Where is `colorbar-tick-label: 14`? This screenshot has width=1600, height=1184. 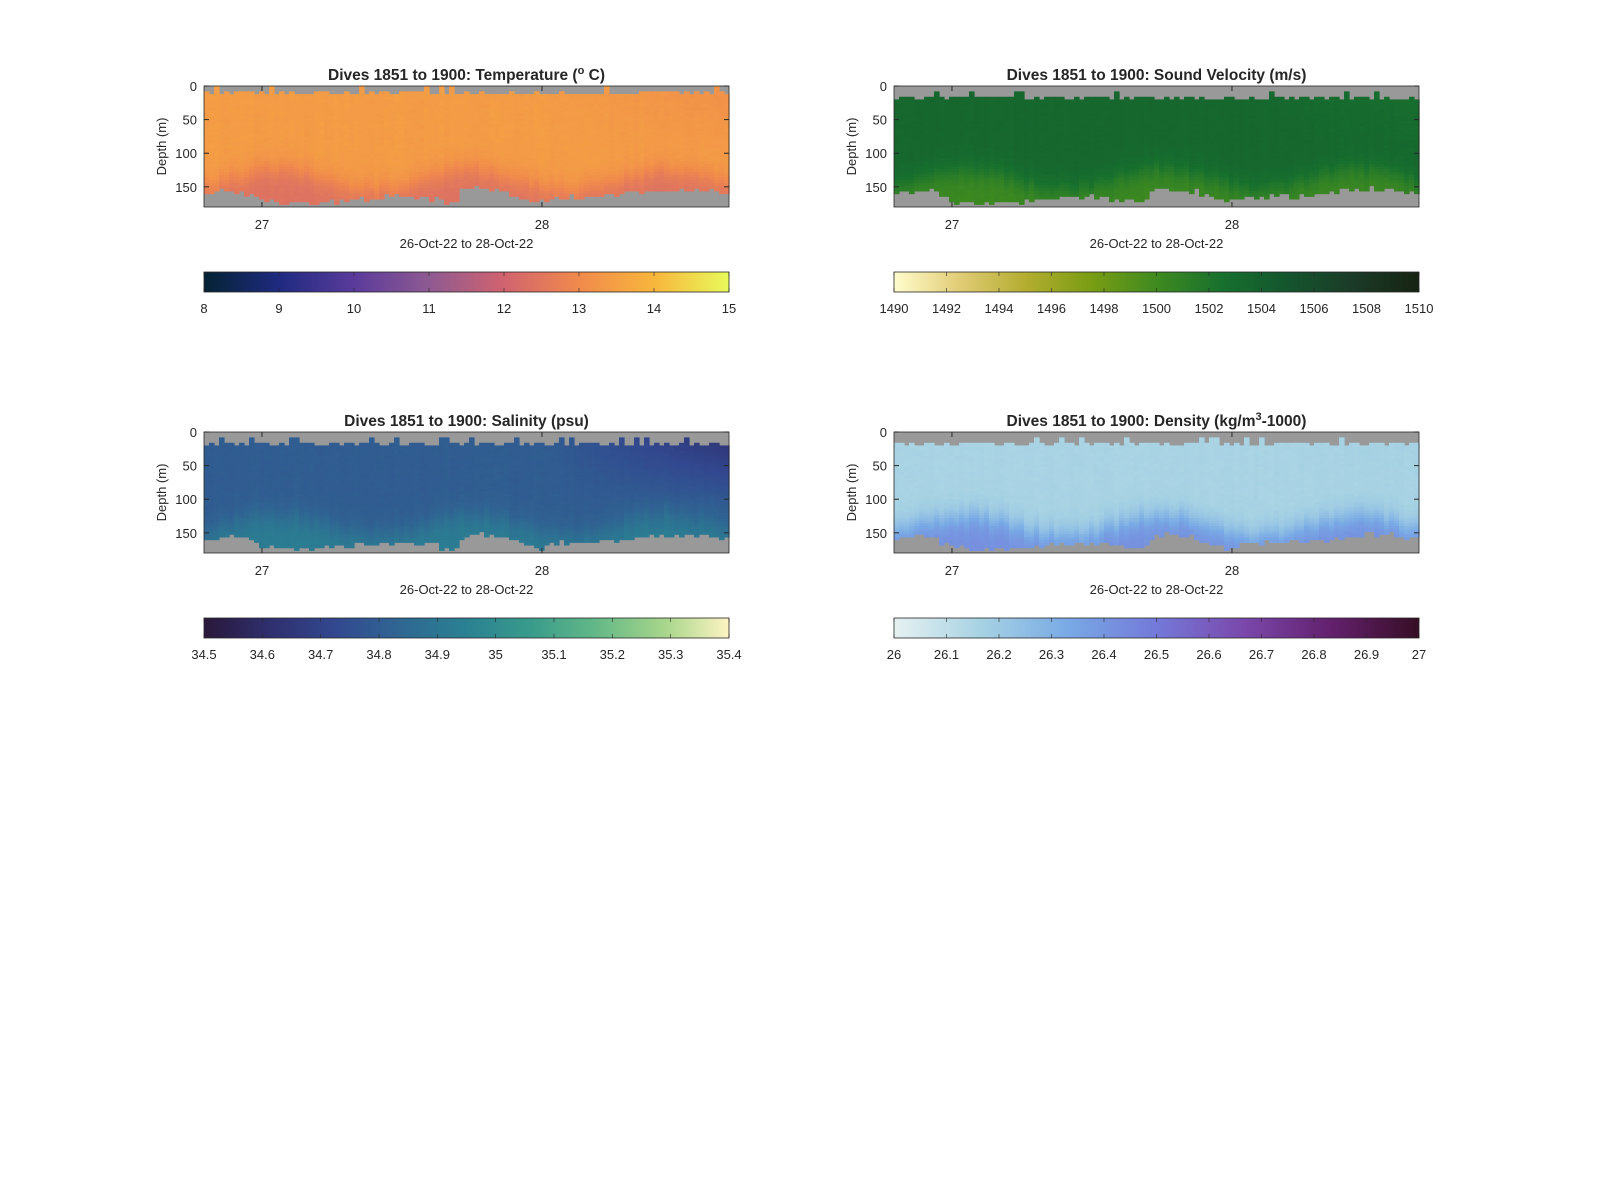 colorbar-tick-label: 14 is located at coordinates (654, 308).